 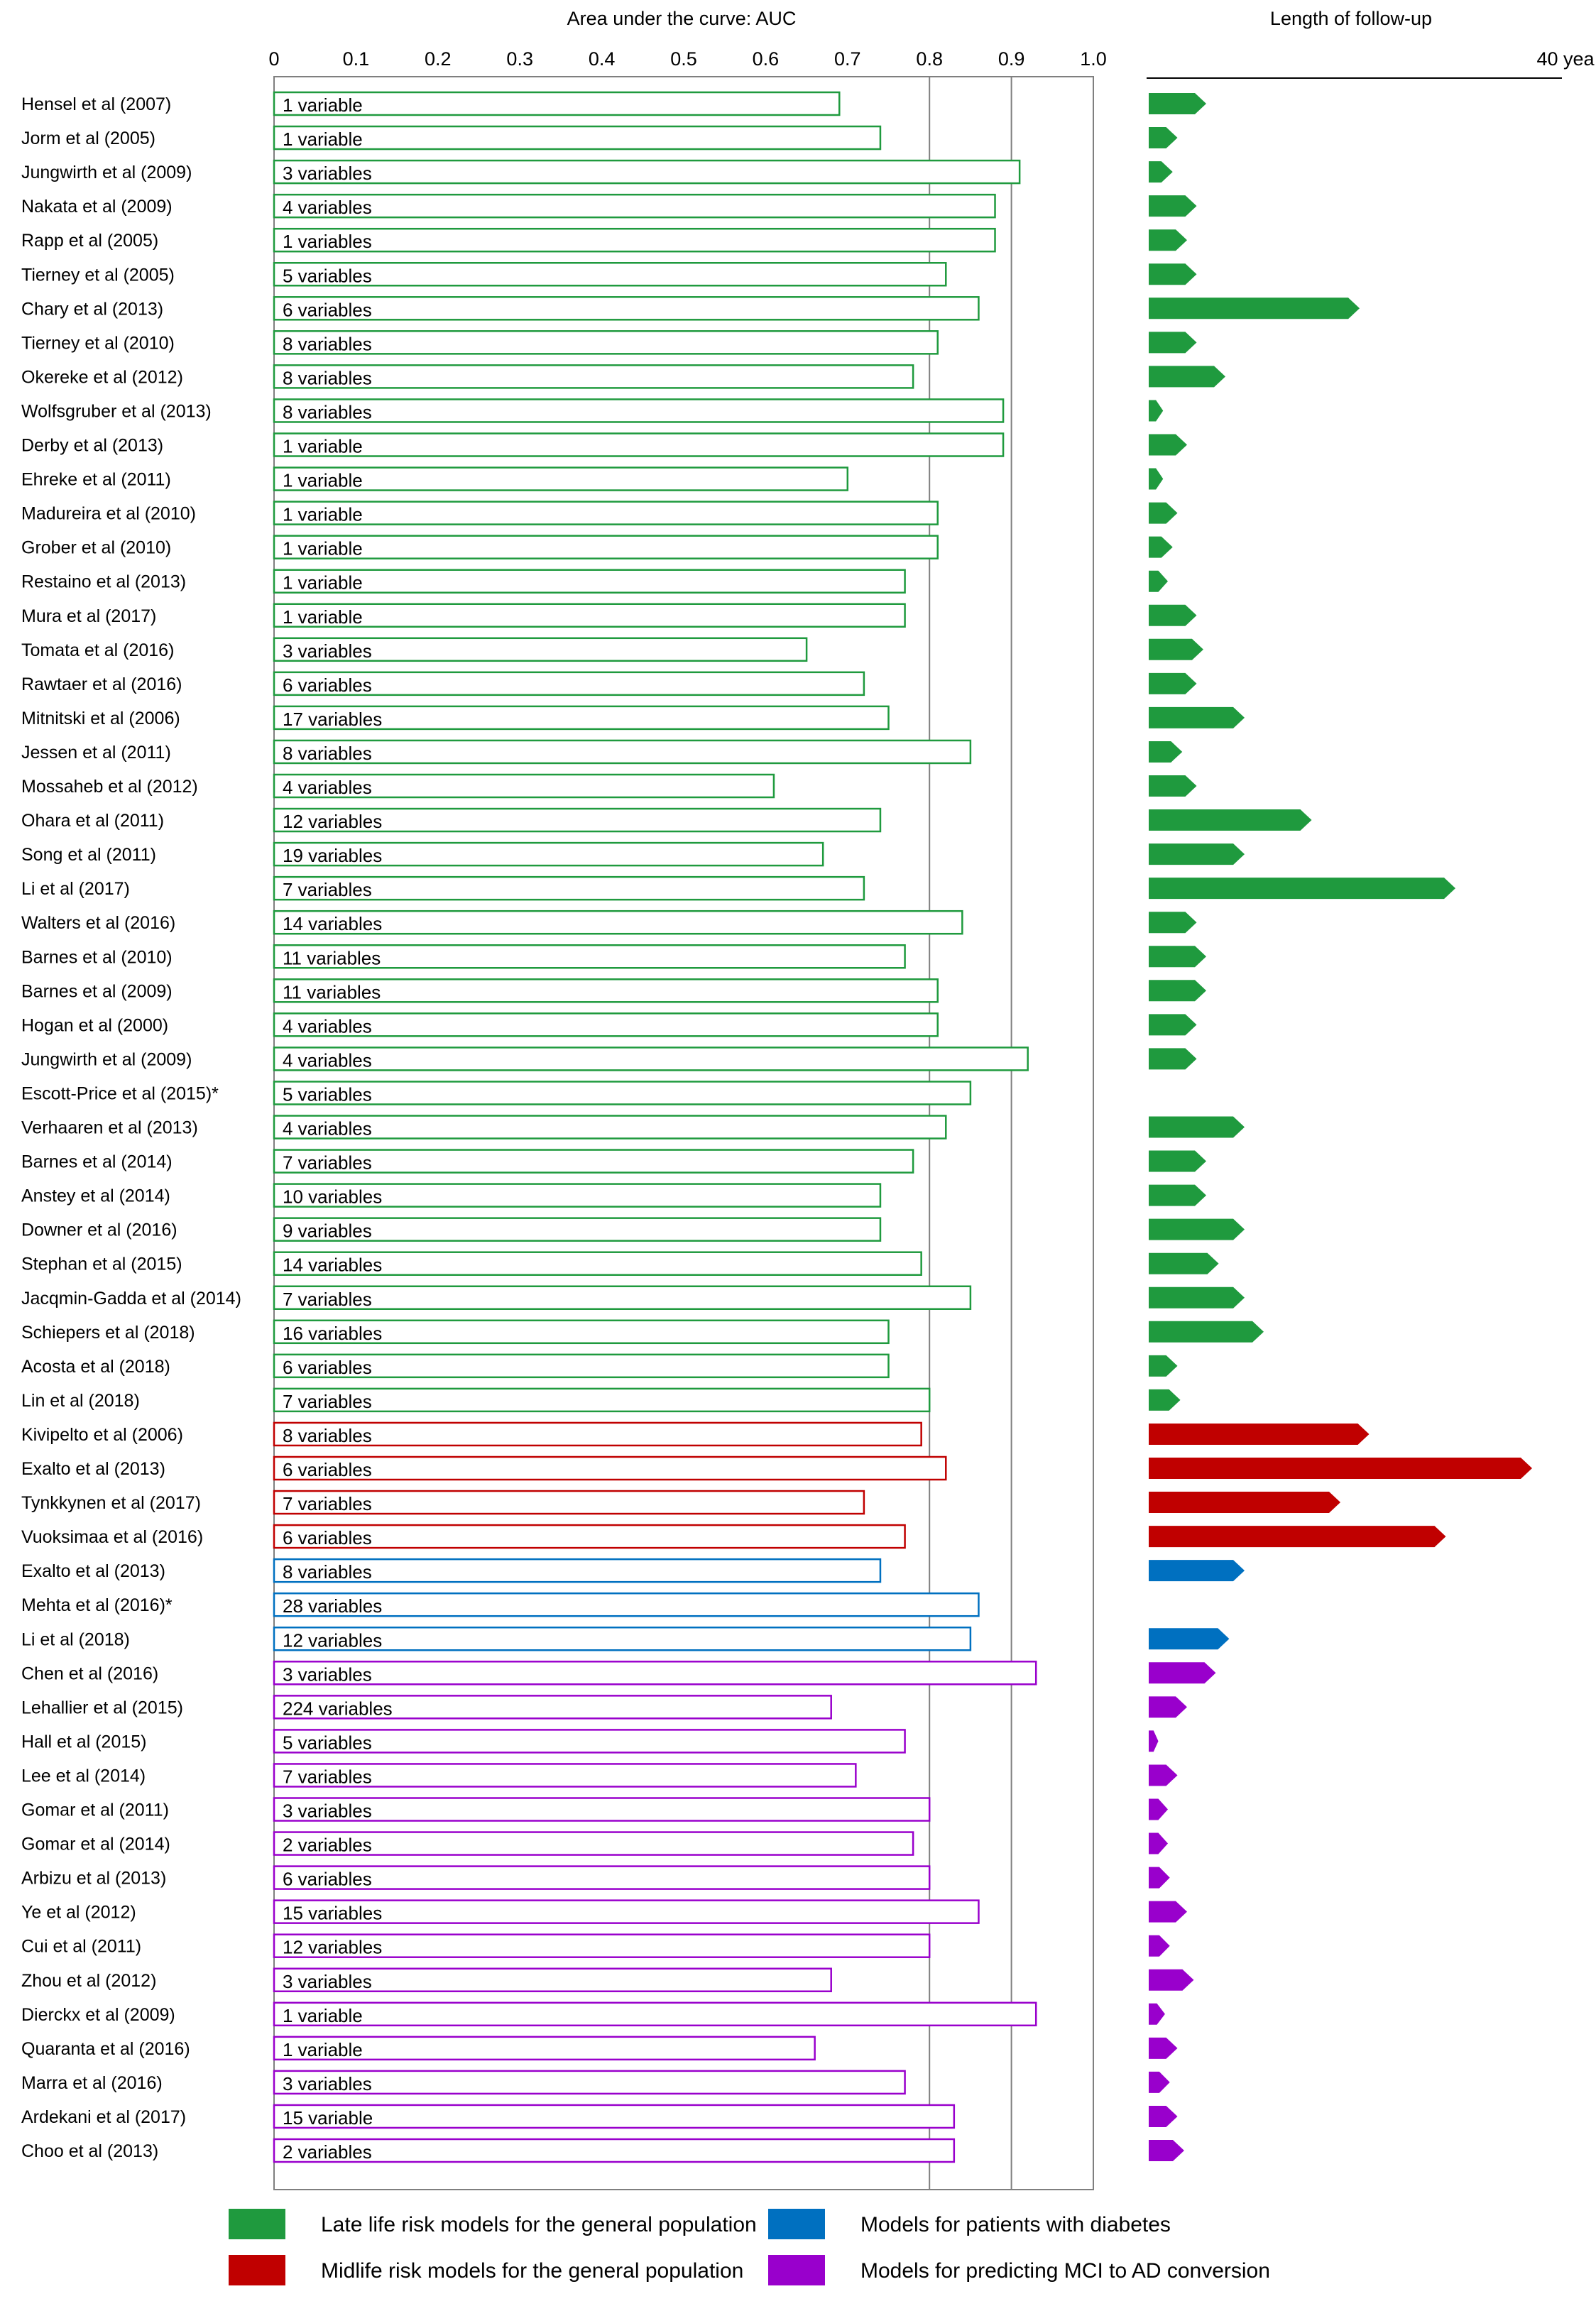 What do you see at coordinates (609, 684) in the screenshot?
I see `study-row: Rawtaer et al (2016) 6 variables` at bounding box center [609, 684].